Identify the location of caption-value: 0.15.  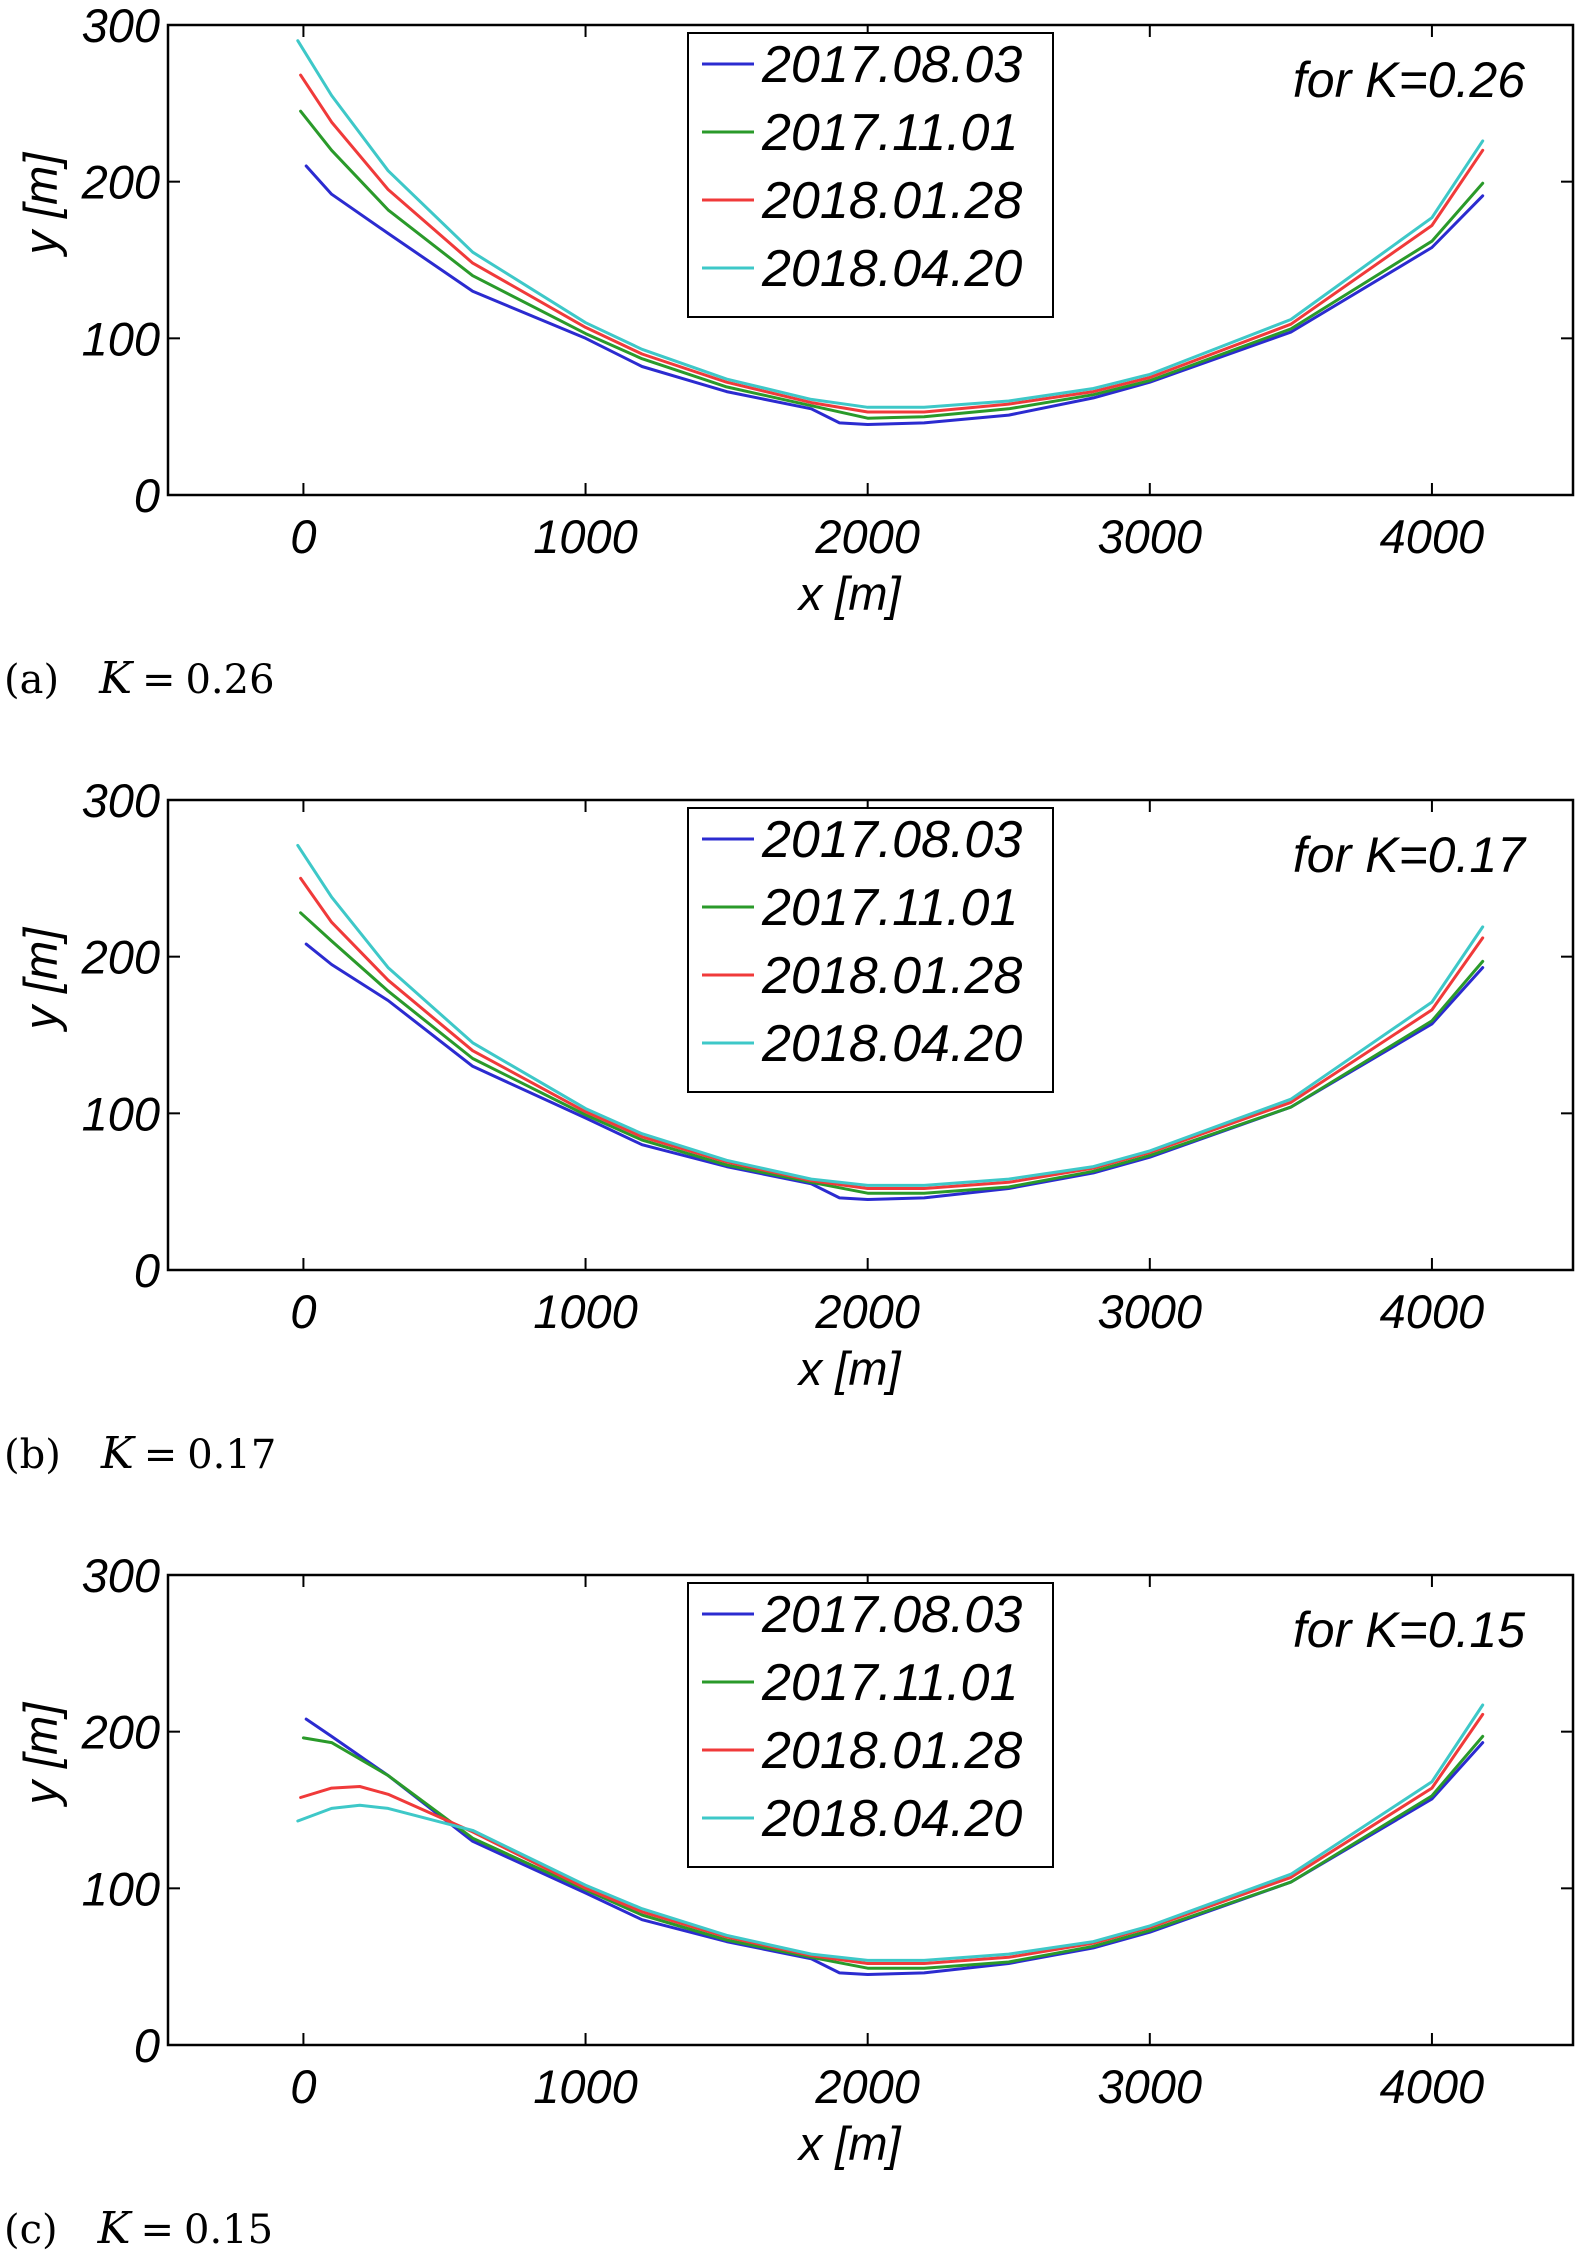
(228, 2229).